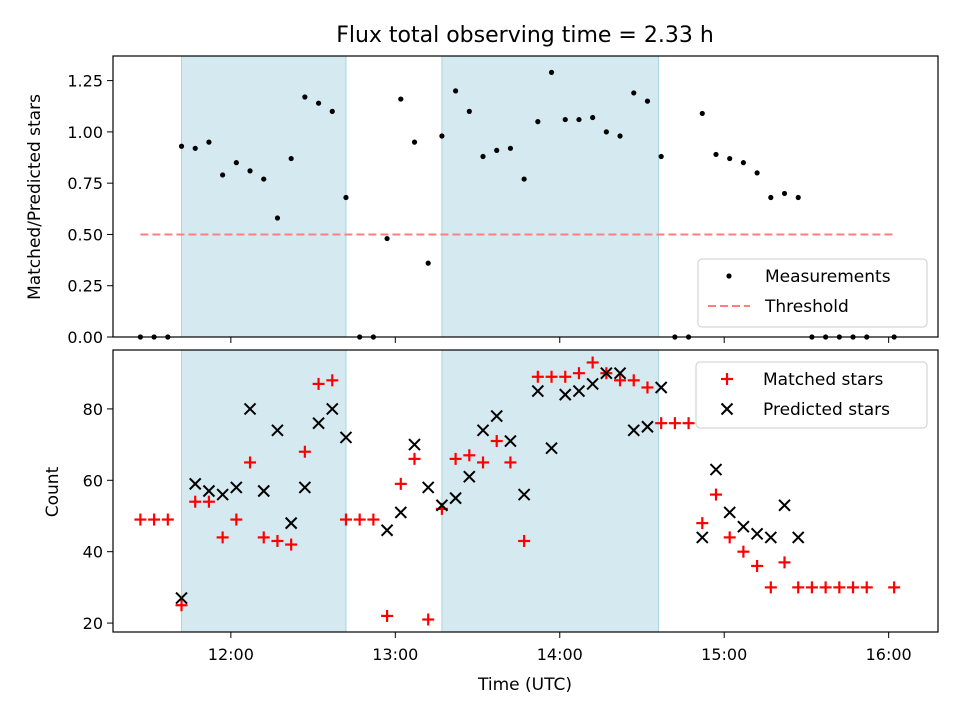 This screenshot has width=960, height=720. I want to click on top-legend-box, so click(812, 293).